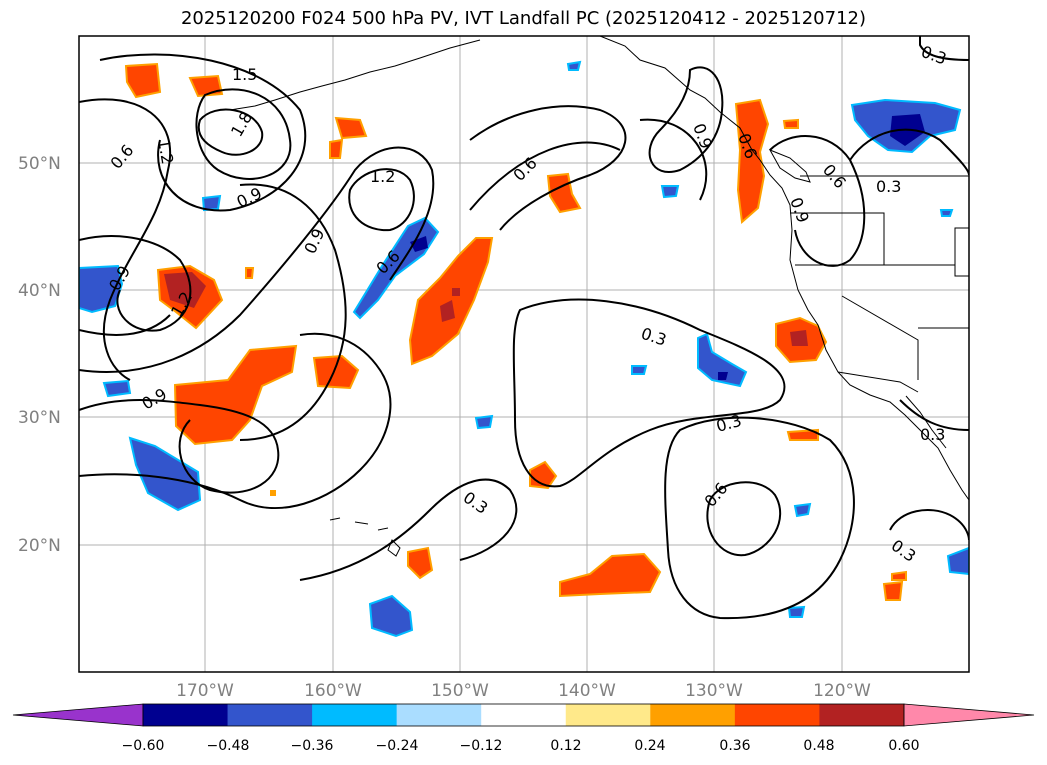 This screenshot has width=1047, height=765. Describe the element at coordinates (893, 590) in the screenshot. I see `red-patch-small-e2` at that location.